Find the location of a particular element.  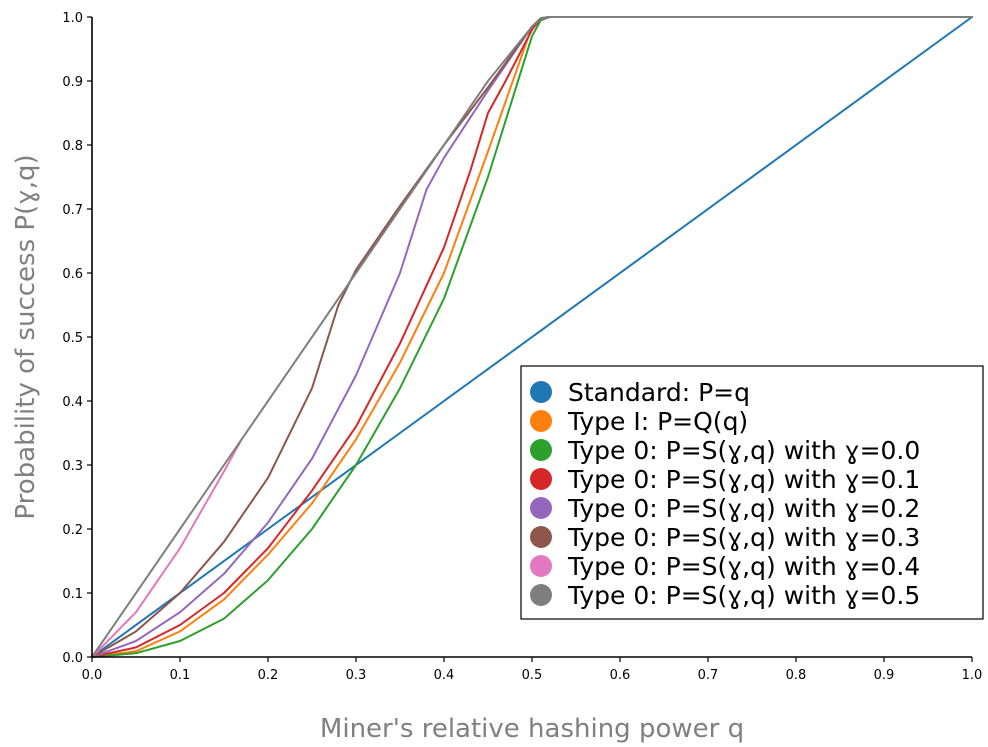

legend-label: Type 0: P=S(ɣ,q) with ɣ=0.0 is located at coordinates (743, 450).